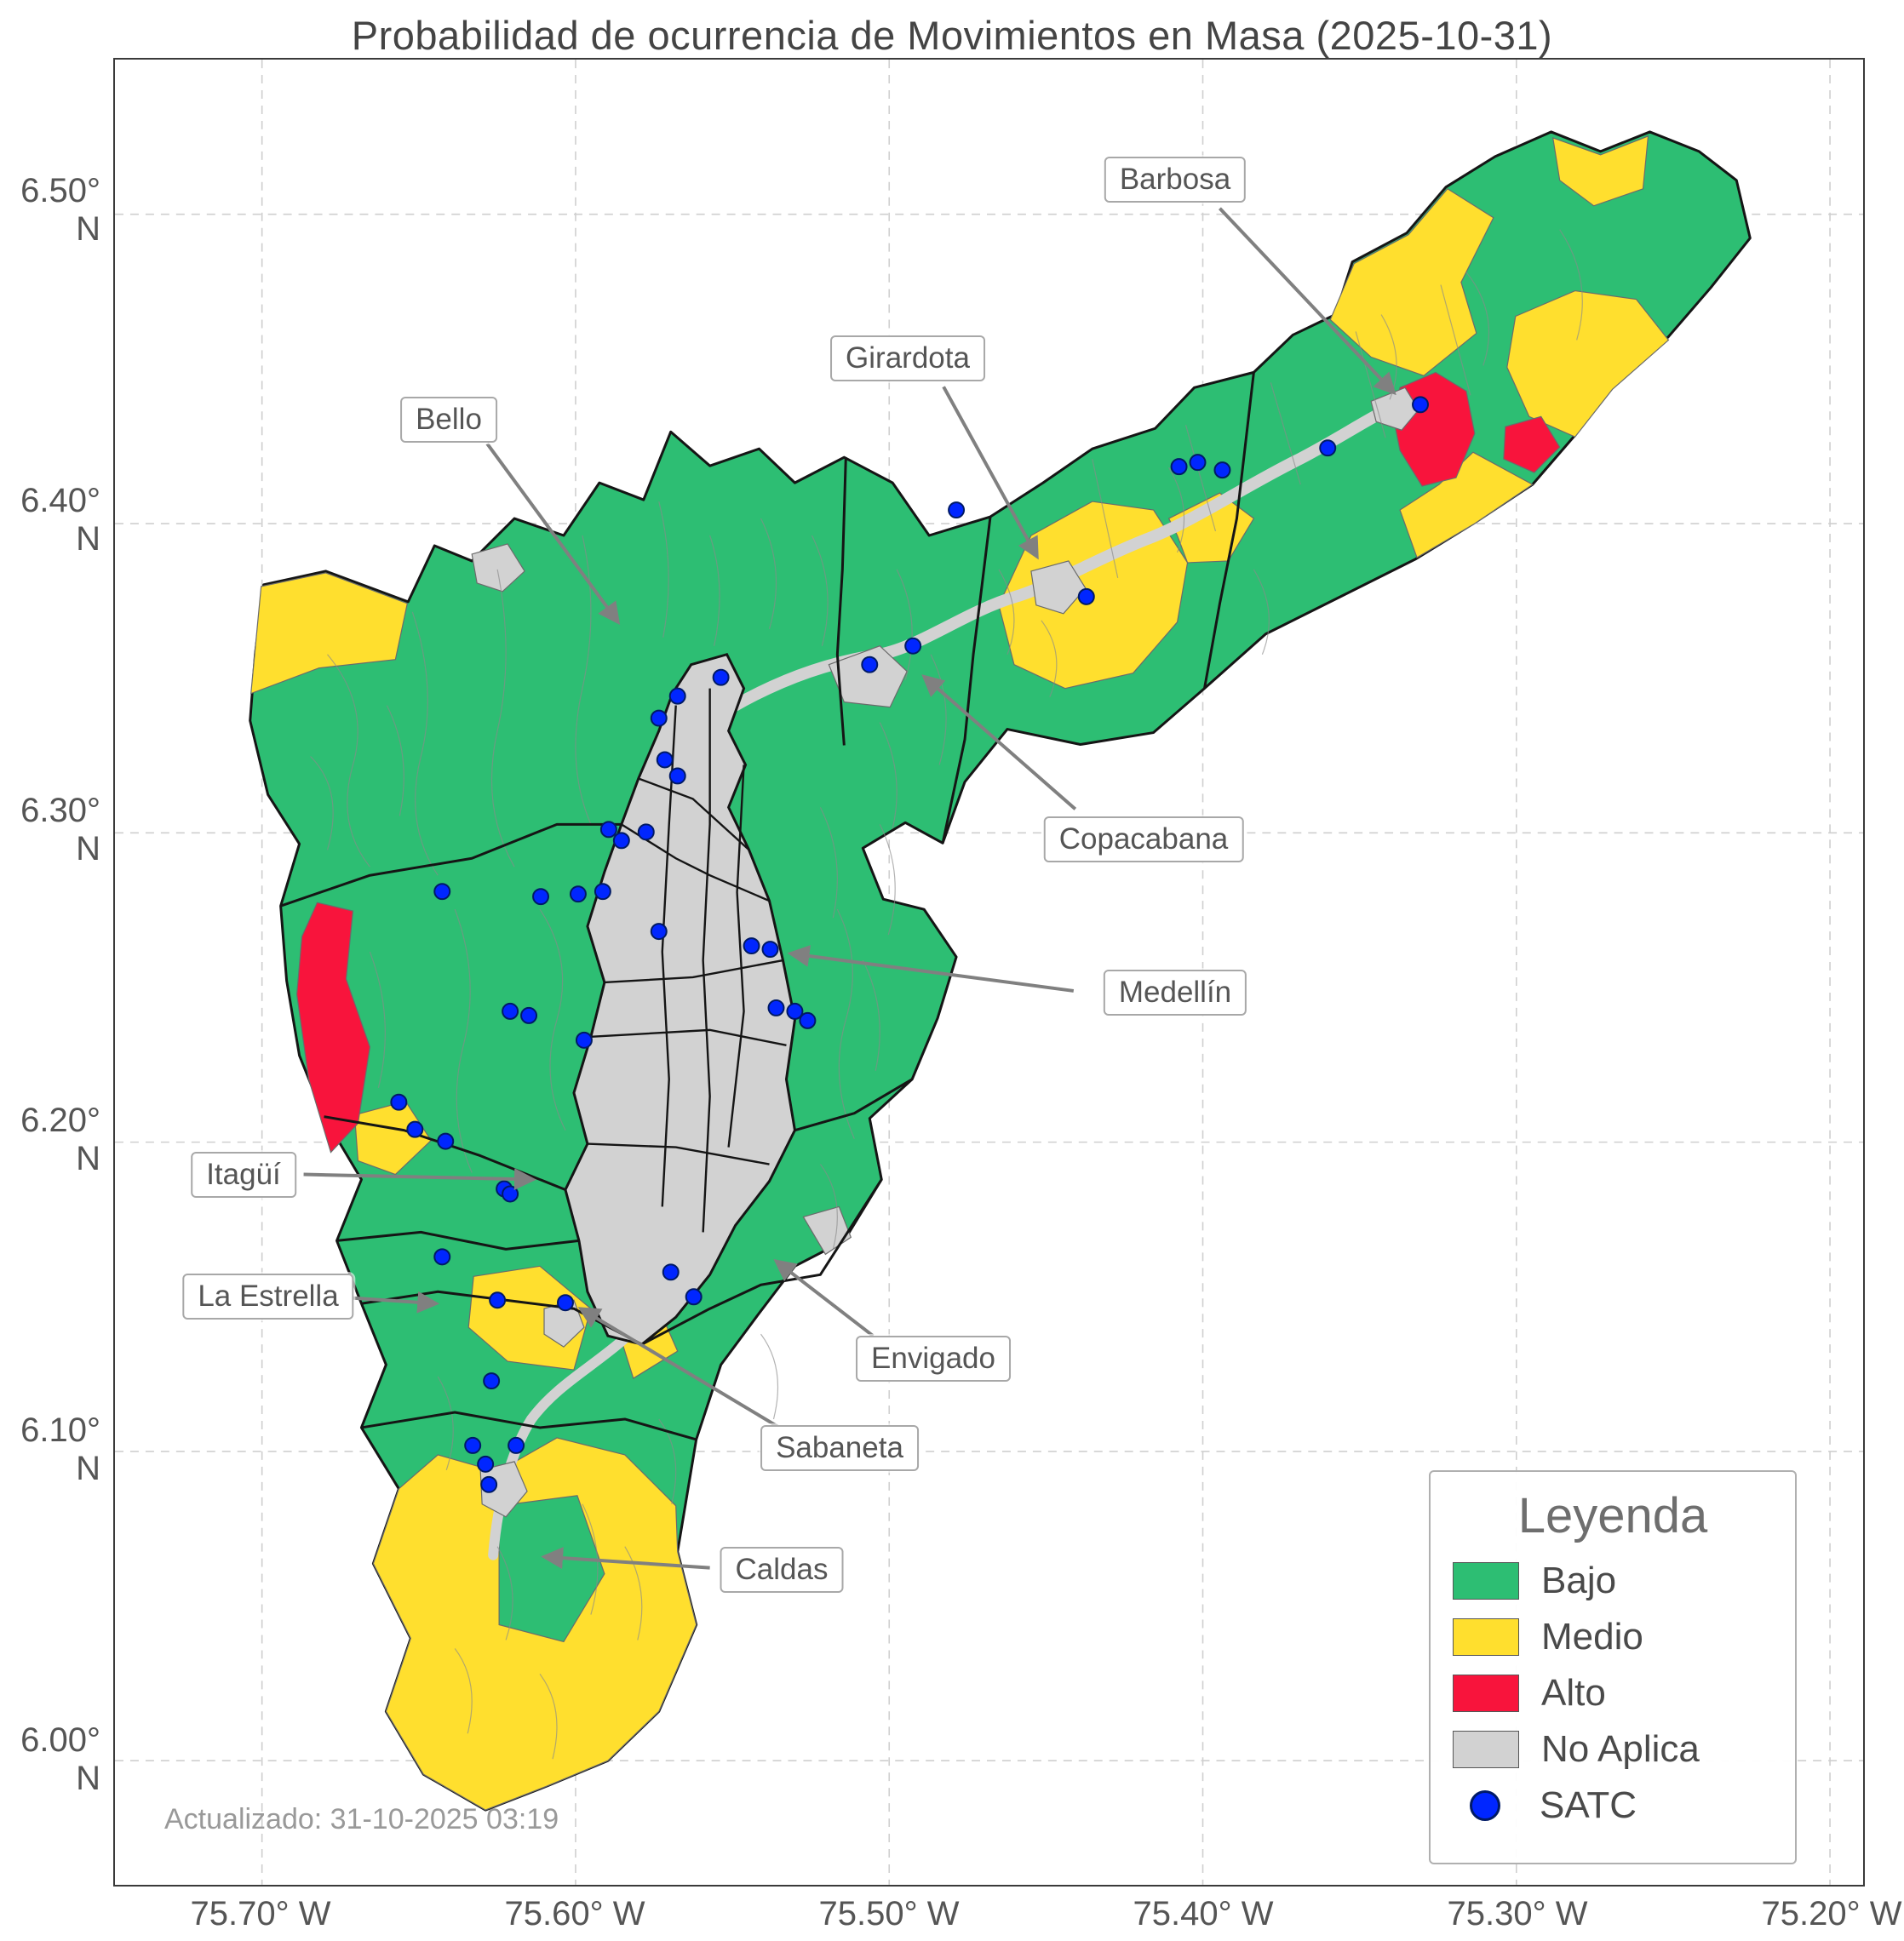  What do you see at coordinates (934, 1359) in the screenshot?
I see `callout-envigado: Envigado` at bounding box center [934, 1359].